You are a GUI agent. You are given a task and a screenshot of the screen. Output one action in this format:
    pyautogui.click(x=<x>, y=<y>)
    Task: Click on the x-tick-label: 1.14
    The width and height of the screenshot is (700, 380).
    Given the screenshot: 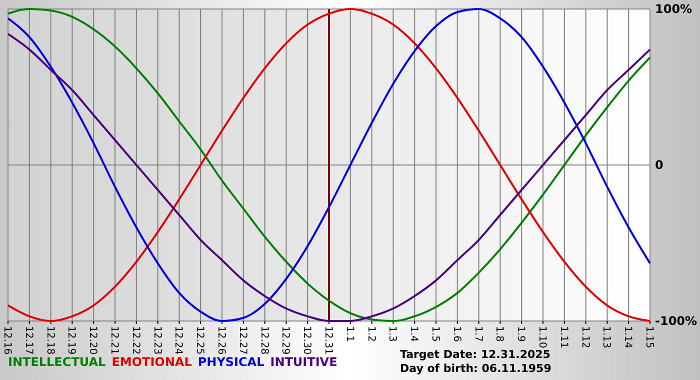 What is the action you would take?
    pyautogui.click(x=628, y=337)
    